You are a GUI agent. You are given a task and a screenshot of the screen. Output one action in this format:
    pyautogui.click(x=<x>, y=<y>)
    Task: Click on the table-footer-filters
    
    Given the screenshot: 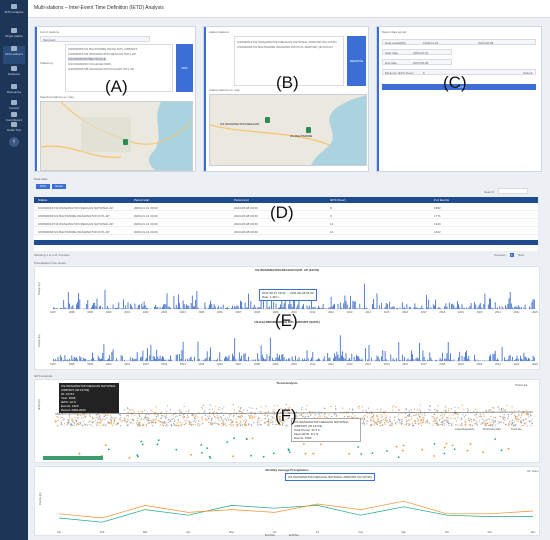 What is the action you would take?
    pyautogui.click(x=286, y=242)
    